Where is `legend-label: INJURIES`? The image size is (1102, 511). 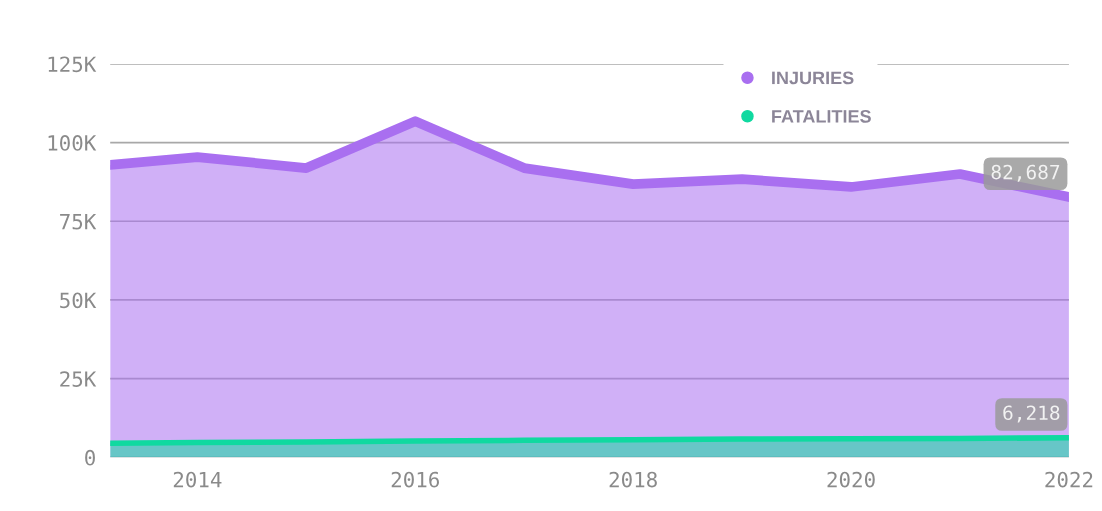 legend-label: INJURIES is located at coordinates (813, 78).